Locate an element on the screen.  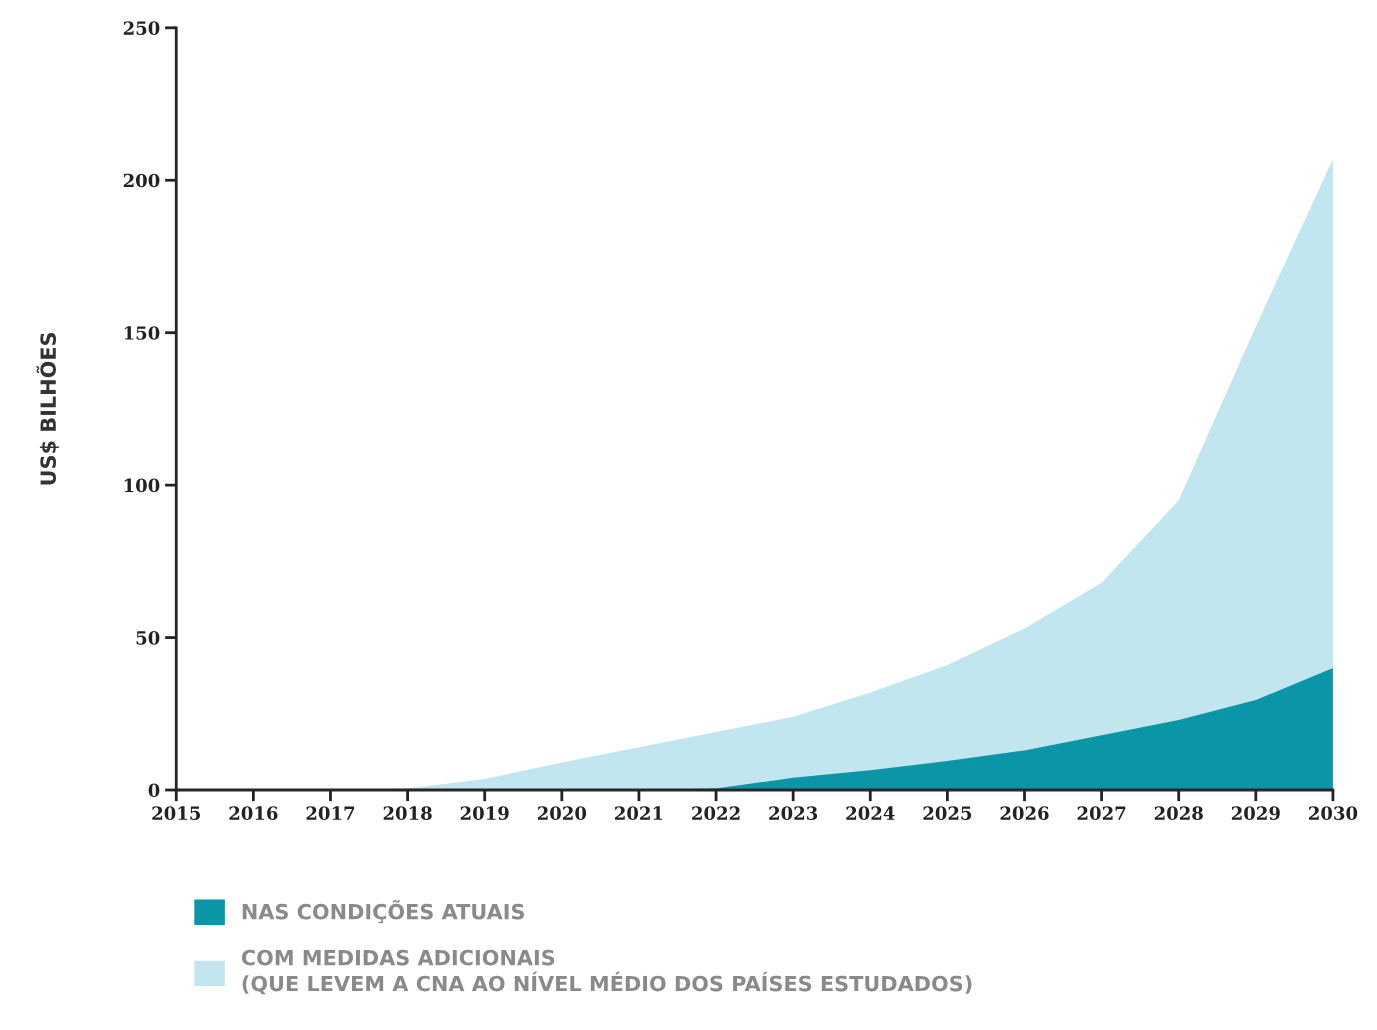
x-tick-label: 2023 is located at coordinates (793, 813).